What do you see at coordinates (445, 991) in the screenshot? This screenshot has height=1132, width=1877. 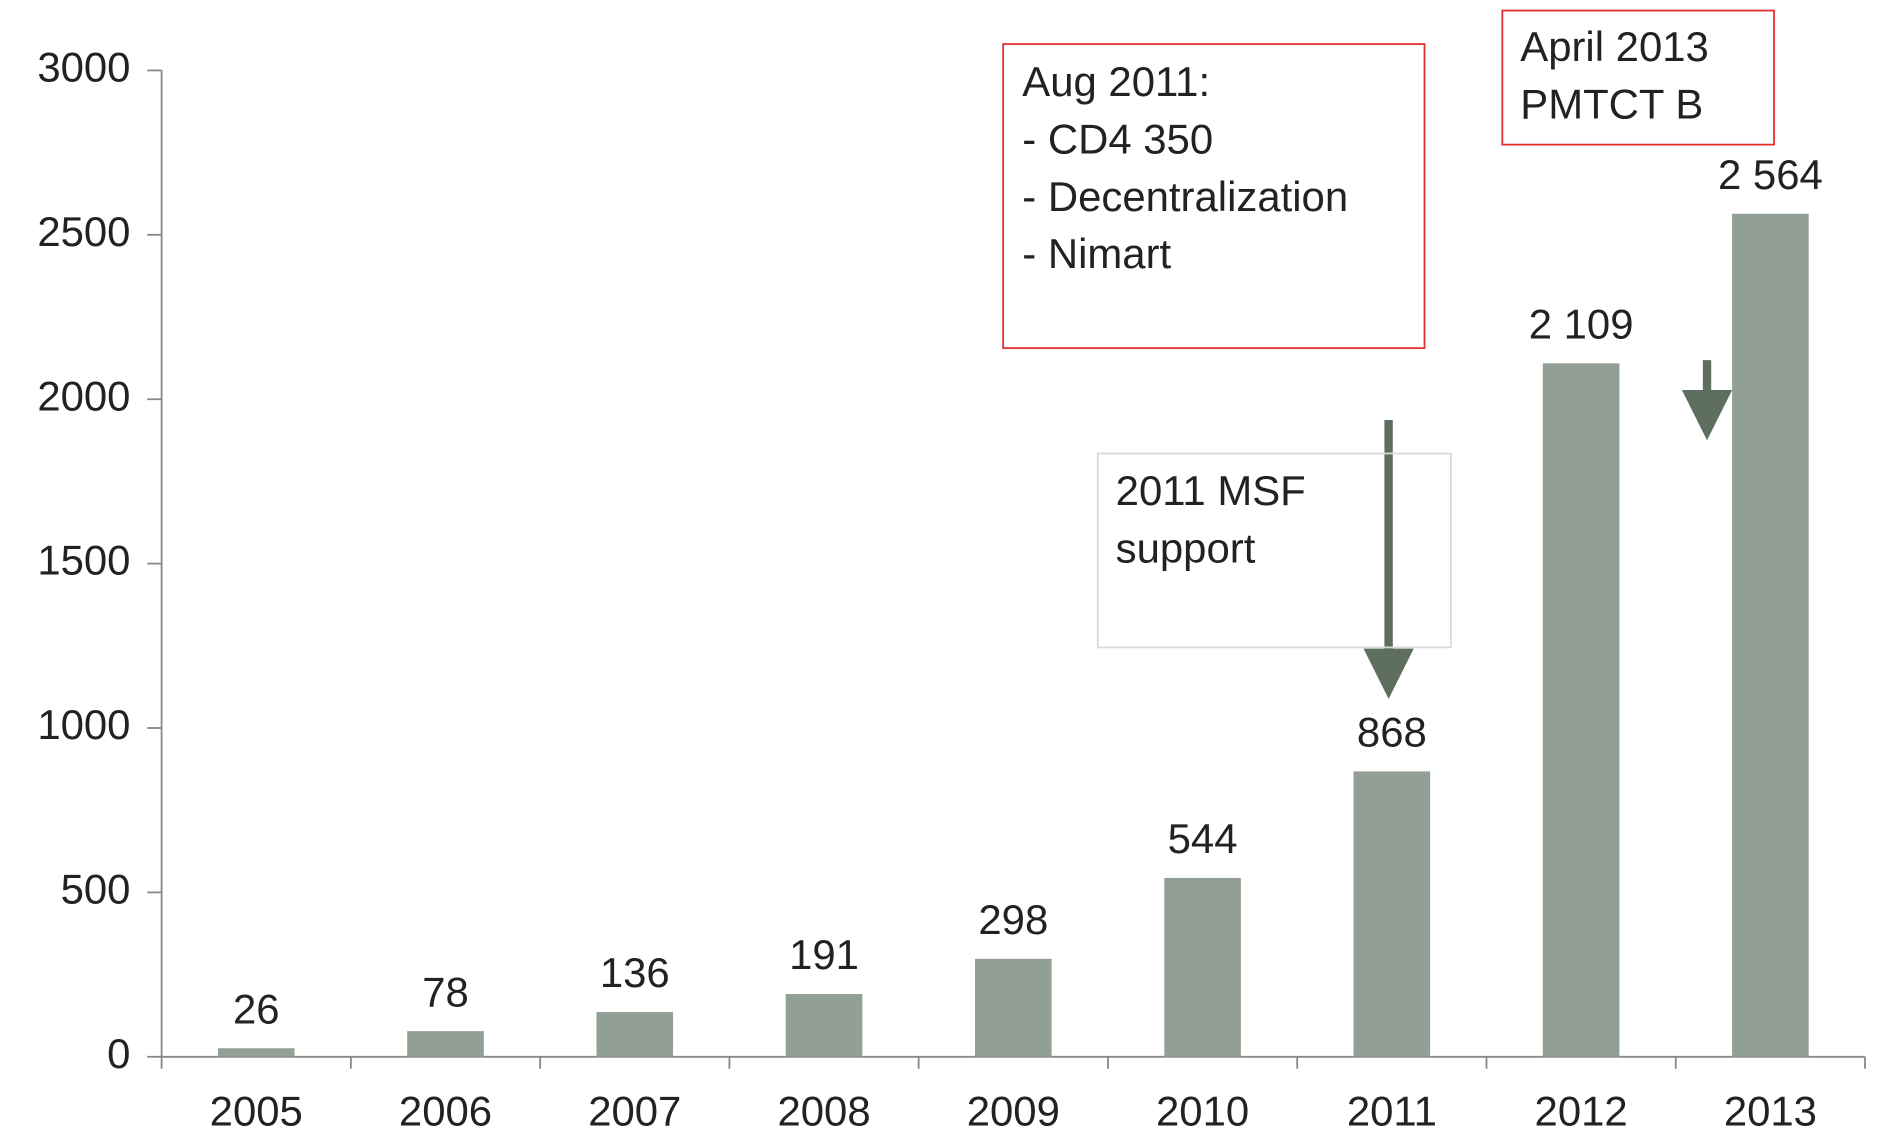 I see `data-label: 78` at bounding box center [445, 991].